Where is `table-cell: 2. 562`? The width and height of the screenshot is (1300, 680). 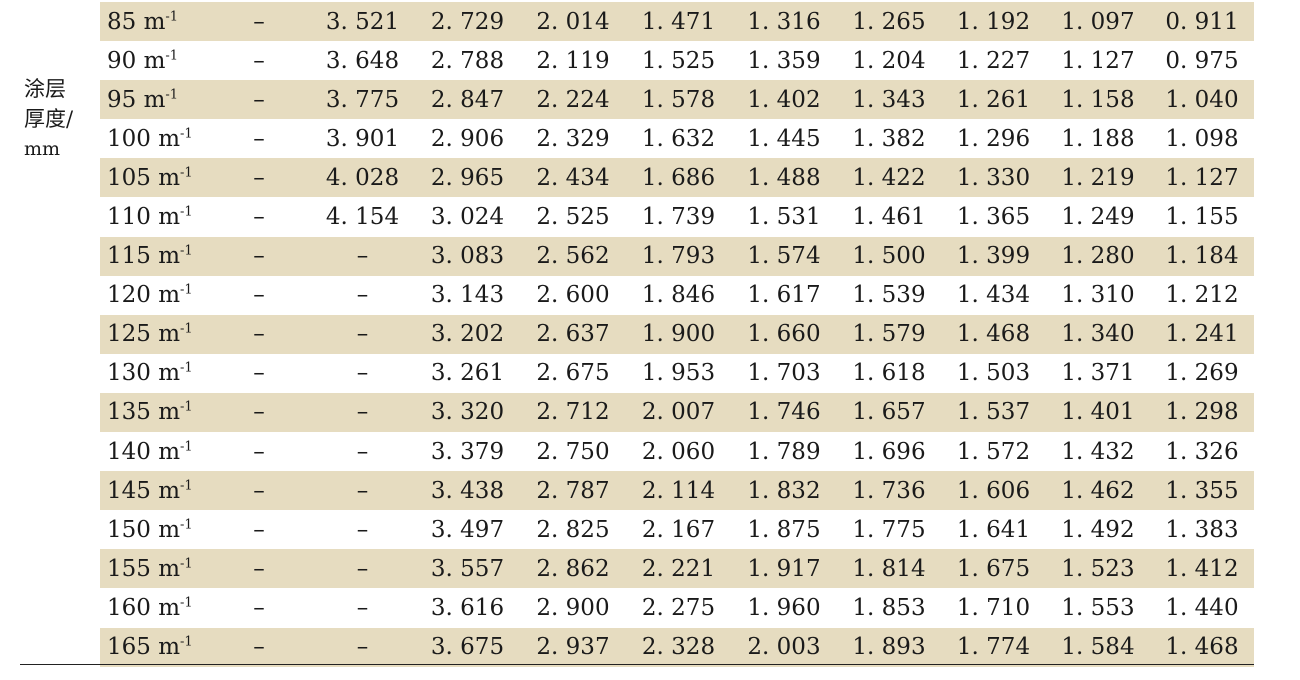
table-cell: 2. 562 is located at coordinates (573, 256).